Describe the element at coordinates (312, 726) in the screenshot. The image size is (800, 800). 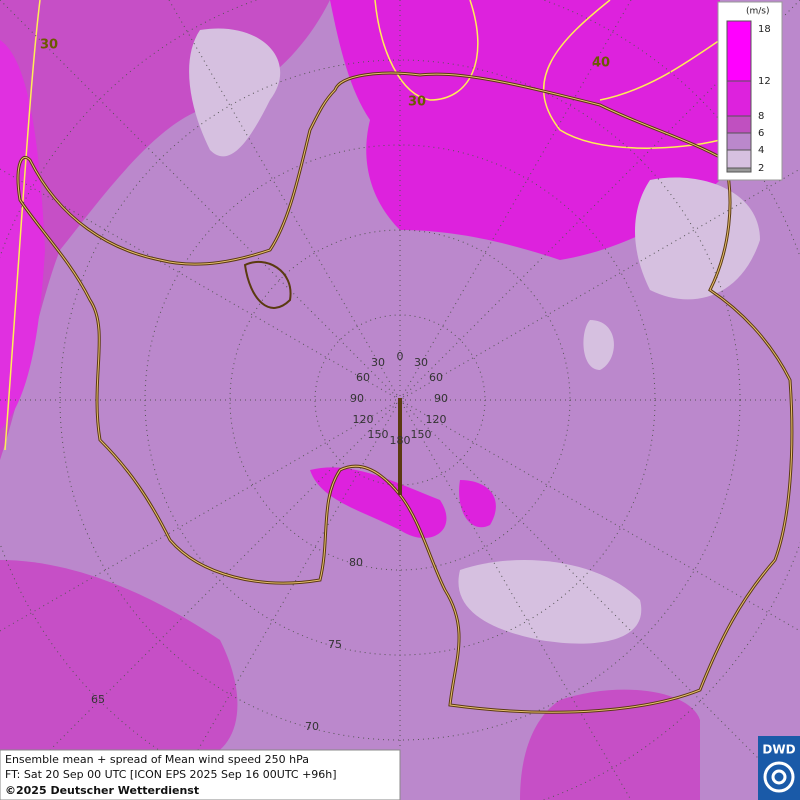
I see `latitude-label: 70` at that location.